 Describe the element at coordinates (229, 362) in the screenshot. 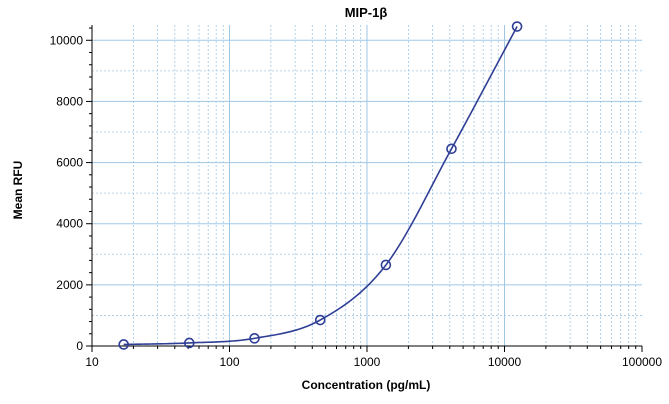

I see `x-tick-label: 100` at that location.